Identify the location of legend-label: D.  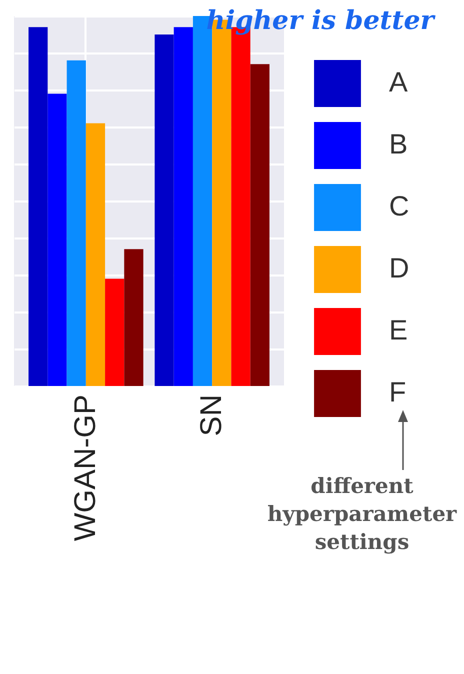
(399, 268).